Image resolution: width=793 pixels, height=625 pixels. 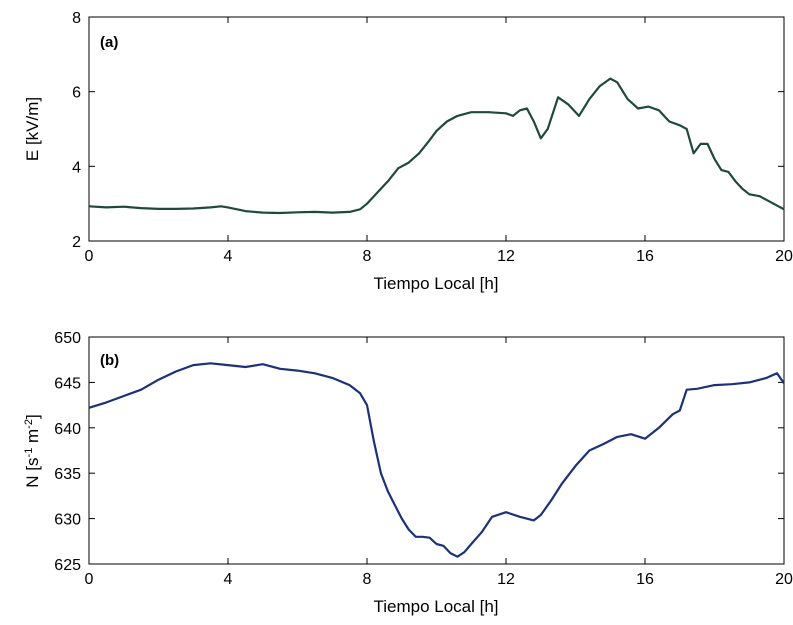 I want to click on panel-b-y-tick-label: 650, so click(x=67, y=338).